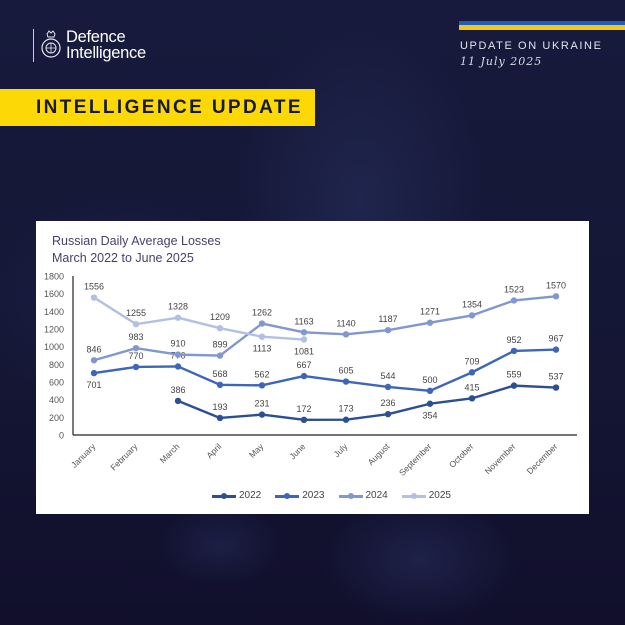  I want to click on legend-label: 2025, so click(439, 495).